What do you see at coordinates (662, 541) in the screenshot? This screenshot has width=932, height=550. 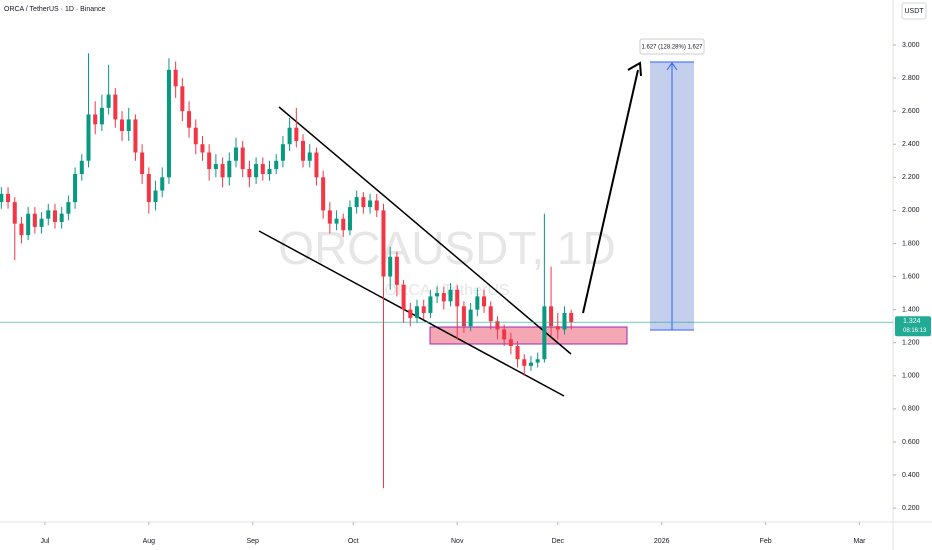 I see `x-tick-label: 2026` at bounding box center [662, 541].